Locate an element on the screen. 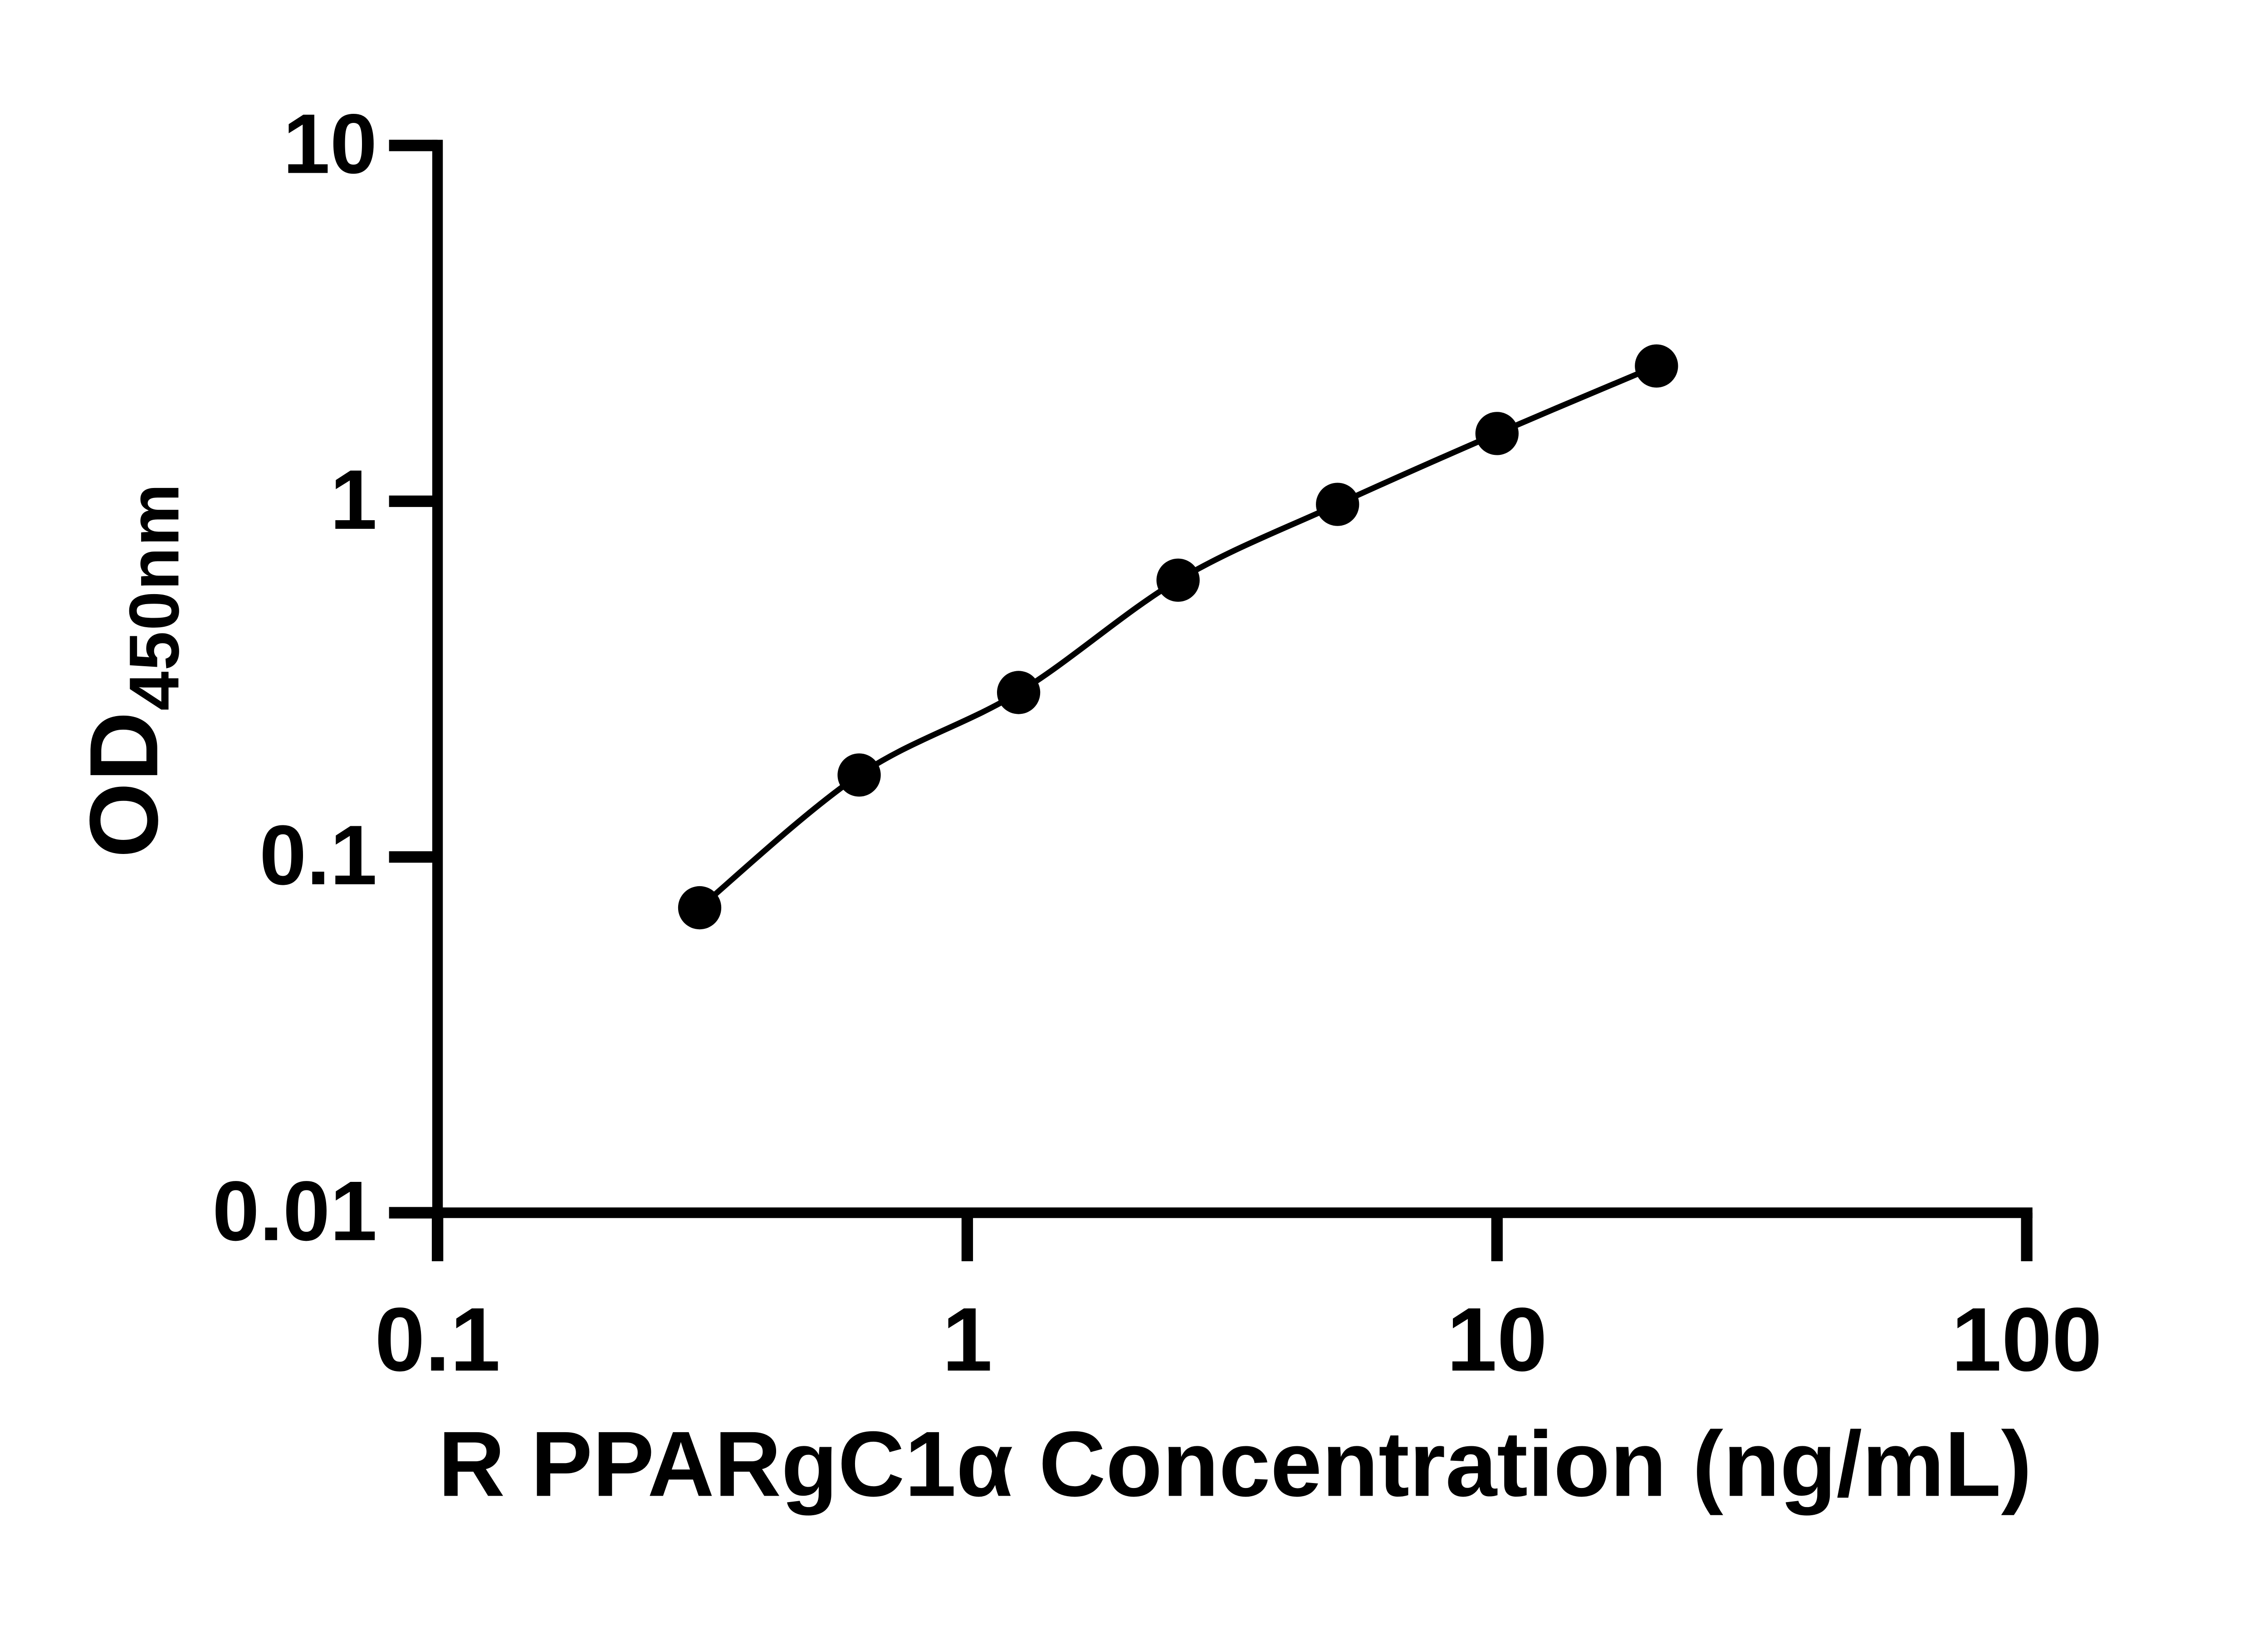 The width and height of the screenshot is (2268, 1649). y-tick-label-0.01: 0.01 is located at coordinates (295, 1211).